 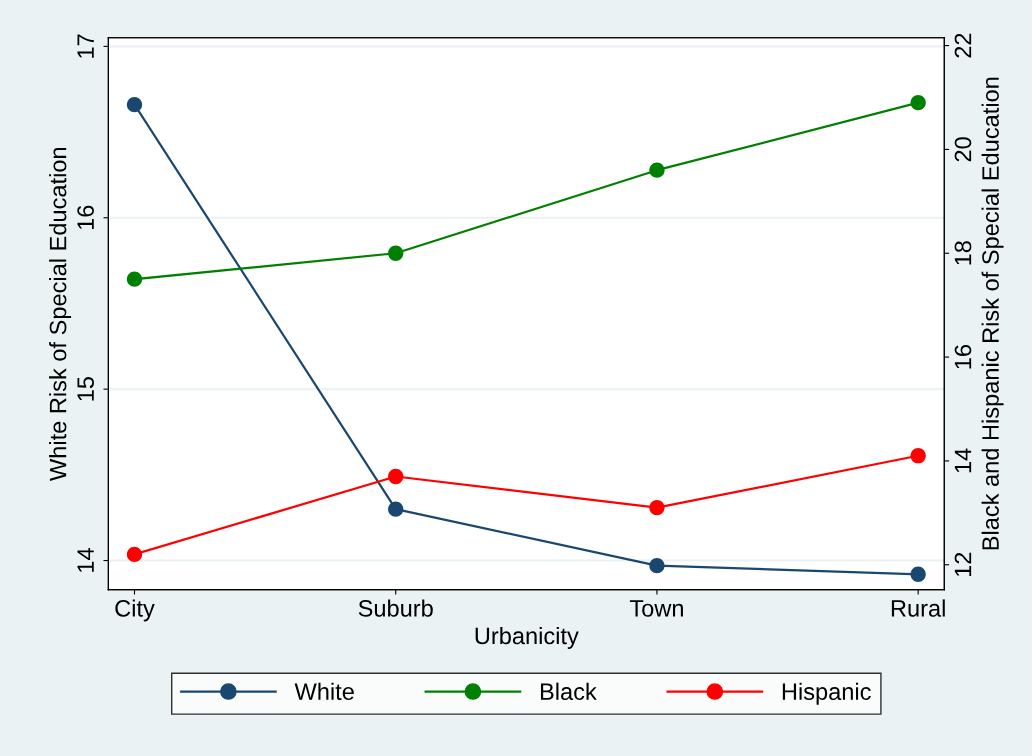 What do you see at coordinates (135, 610) in the screenshot?
I see `x-tick-label: City` at bounding box center [135, 610].